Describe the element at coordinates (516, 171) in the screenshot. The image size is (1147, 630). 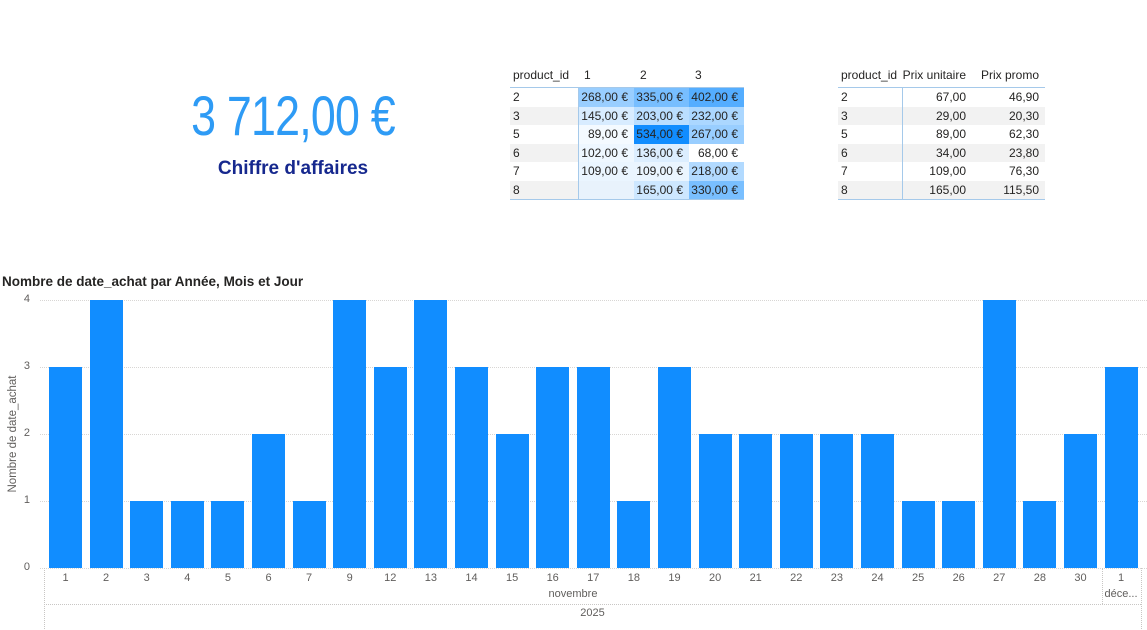
I see `matrix-row-header: 7` at that location.